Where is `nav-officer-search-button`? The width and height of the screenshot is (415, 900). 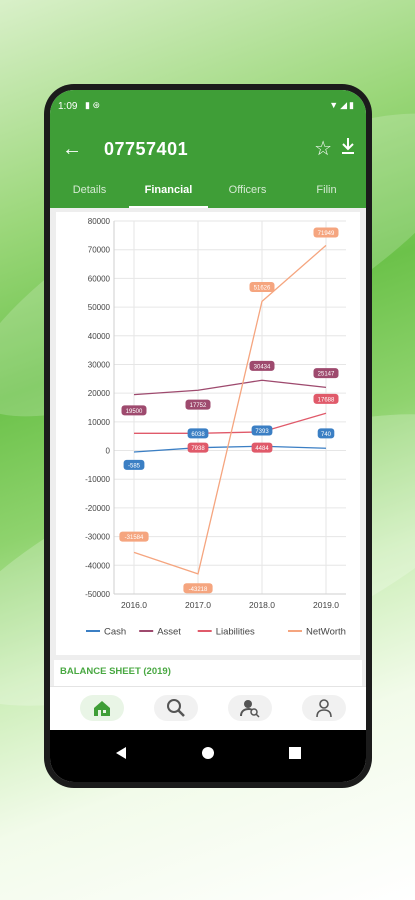
nav-officer-search-button is located at coordinates (250, 708).